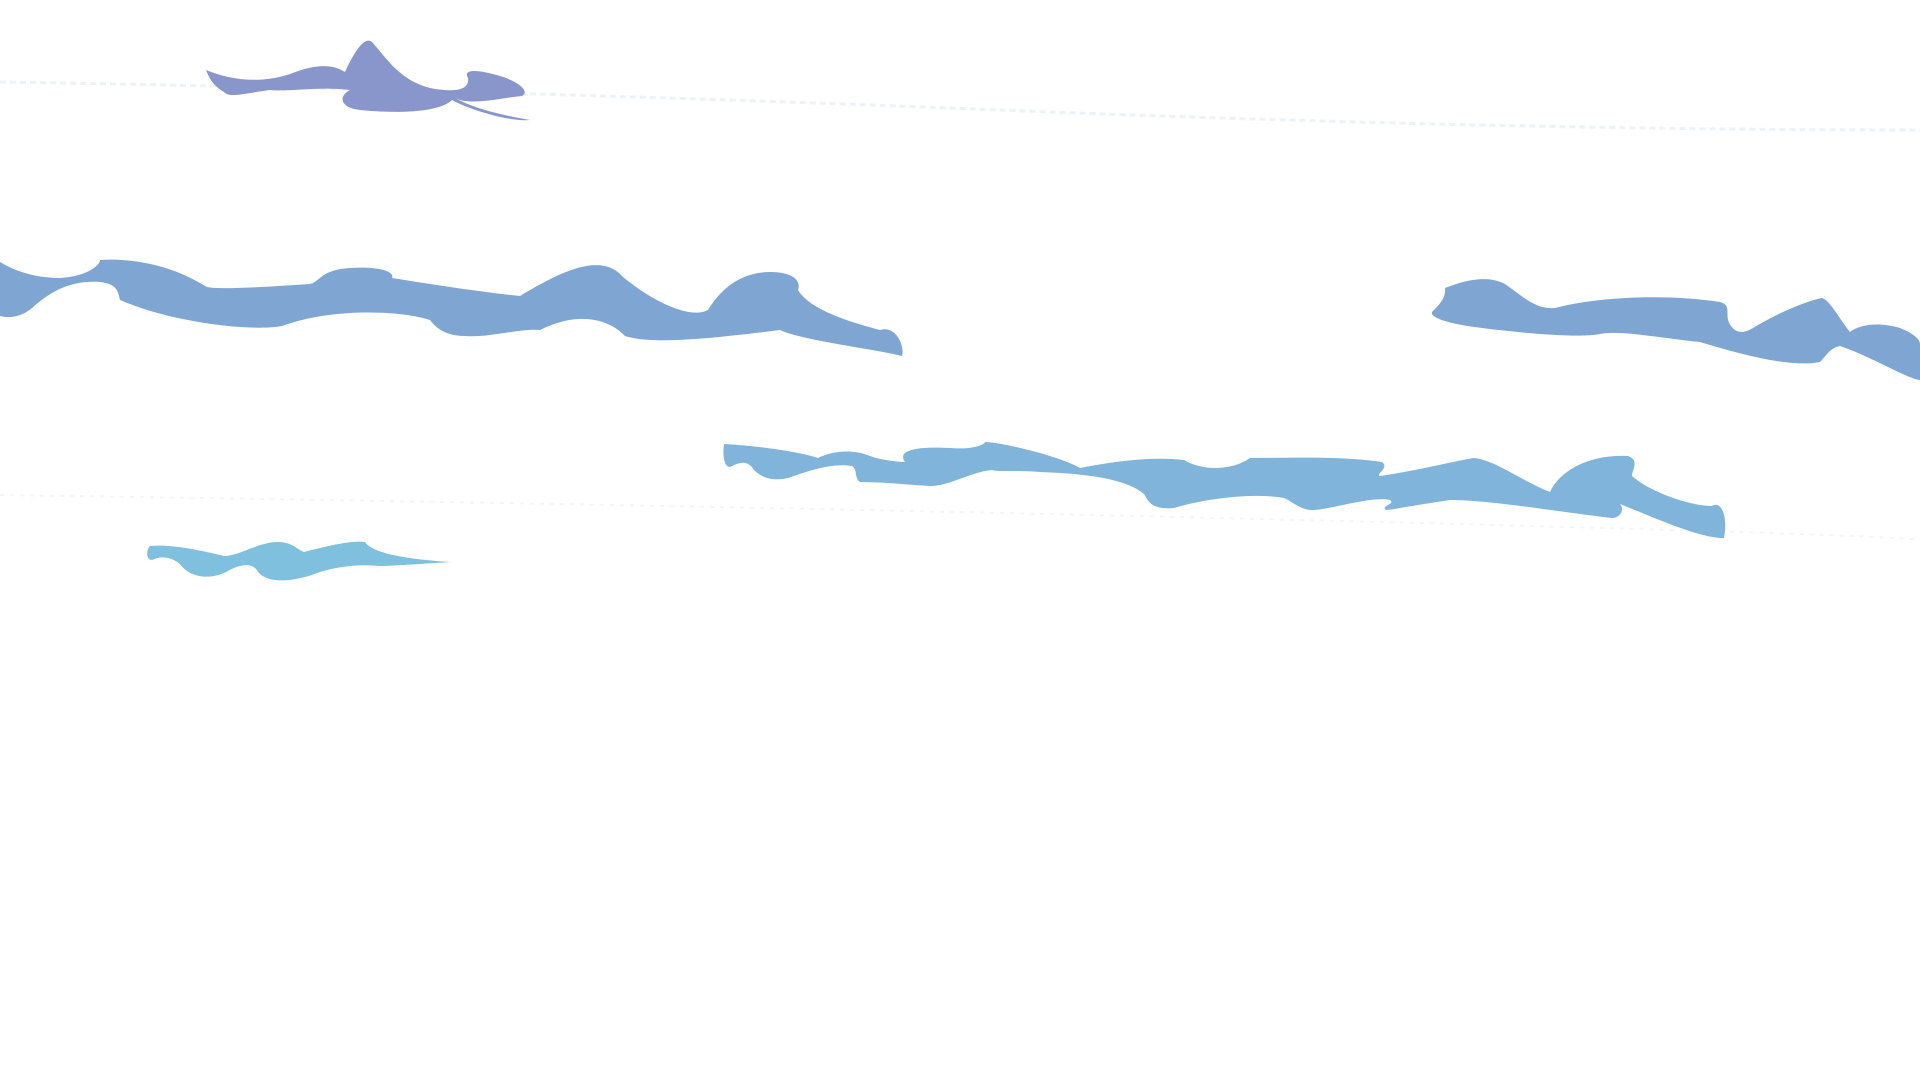 The width and height of the screenshot is (1920, 1080). I want to click on wave-middle, so click(1224, 490).